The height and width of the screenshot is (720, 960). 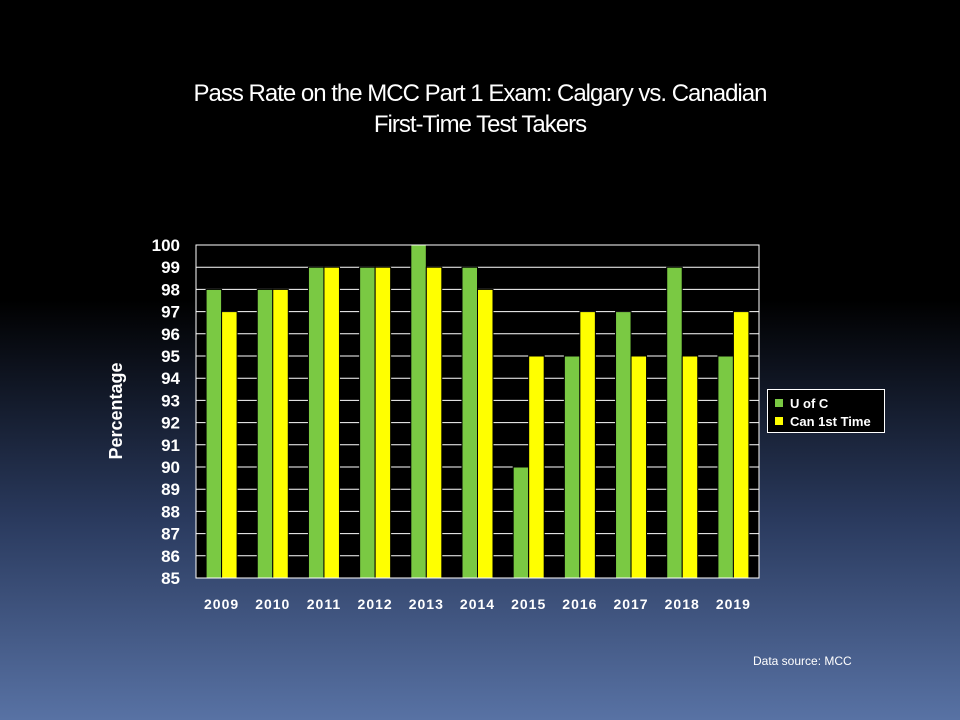 I want to click on legend-swatch-can-1st-time, so click(x=779, y=421).